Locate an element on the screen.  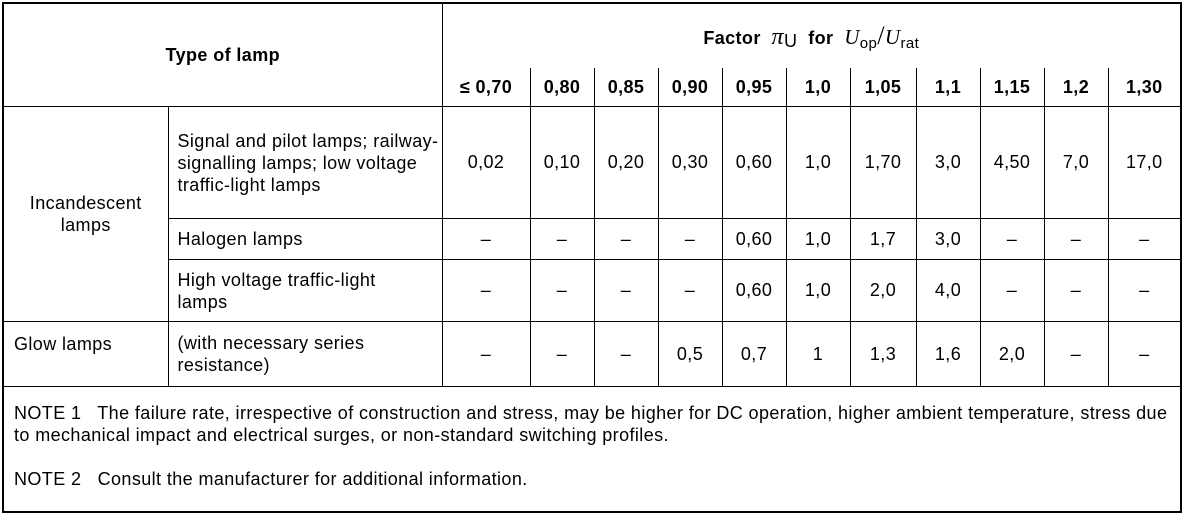
type-of-lamp-header: Type of lamp is located at coordinates (223, 55).